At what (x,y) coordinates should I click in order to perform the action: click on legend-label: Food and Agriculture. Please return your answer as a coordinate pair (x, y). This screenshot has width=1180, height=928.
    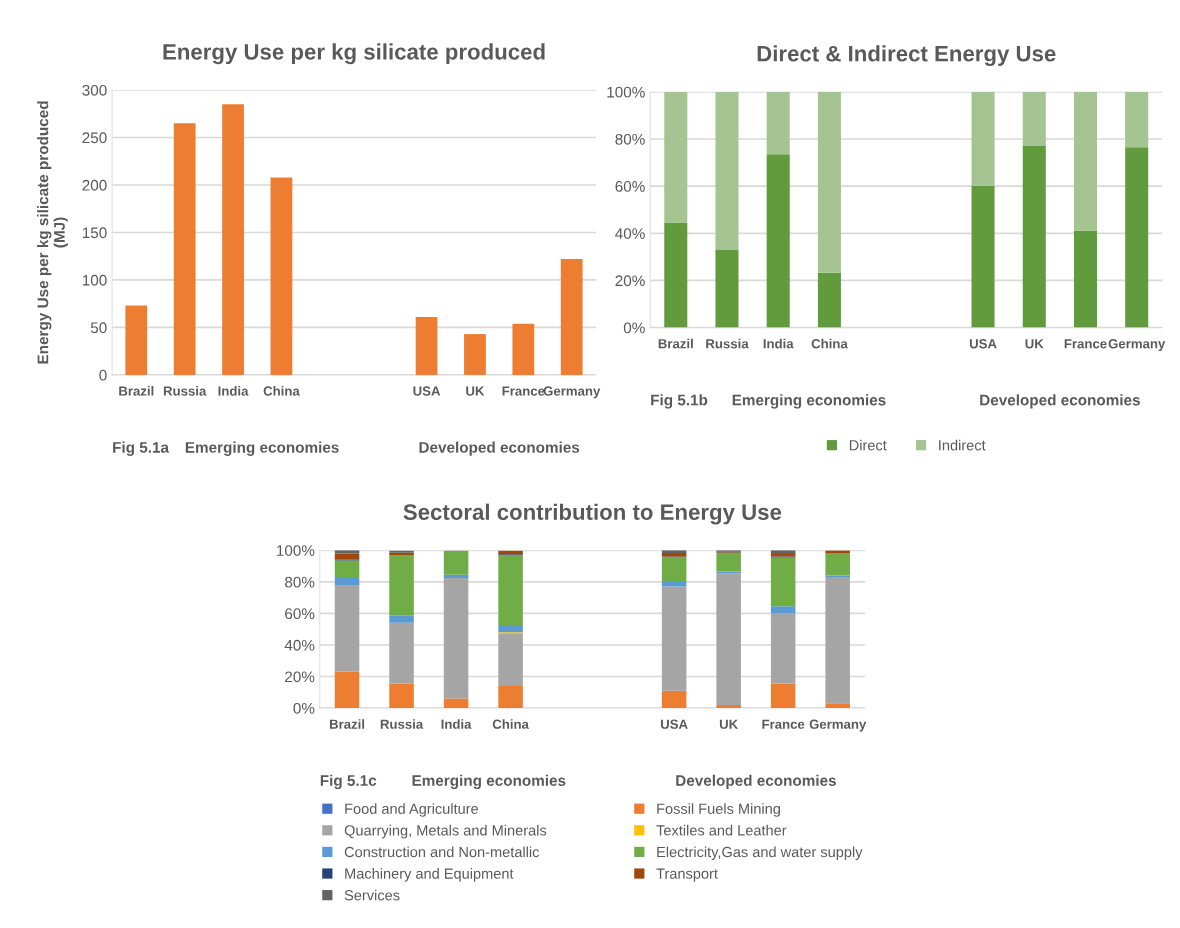
    Looking at the image, I should click on (412, 810).